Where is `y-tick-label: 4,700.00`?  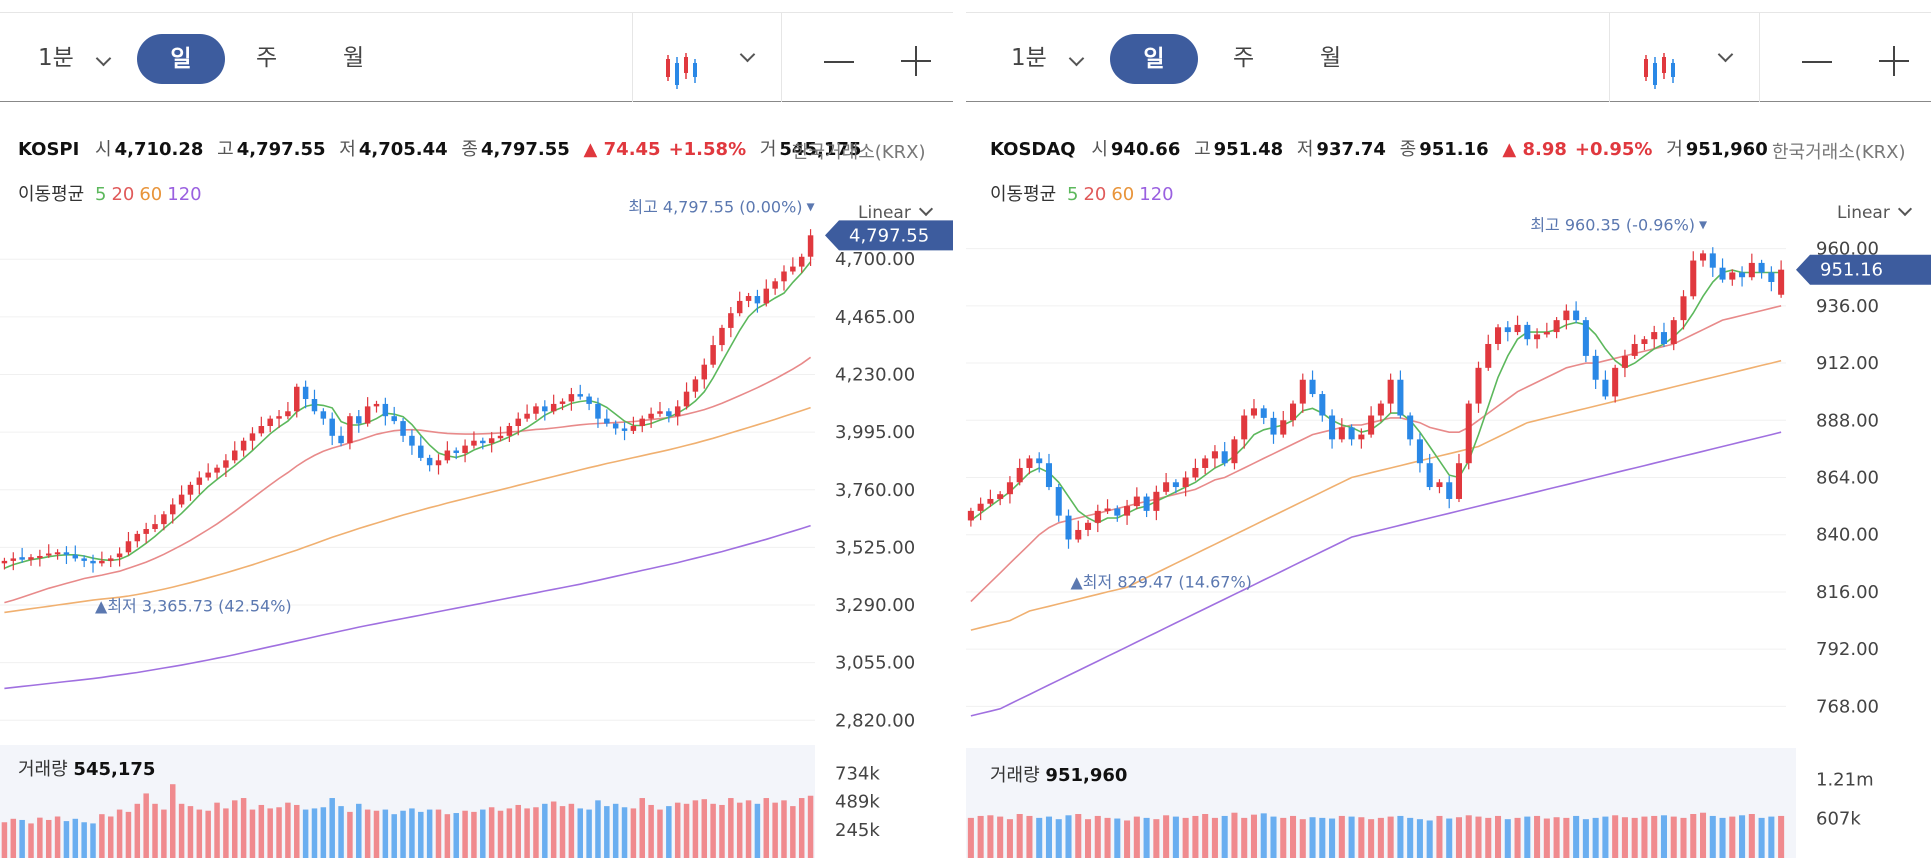 y-tick-label: 4,700.00 is located at coordinates (875, 259).